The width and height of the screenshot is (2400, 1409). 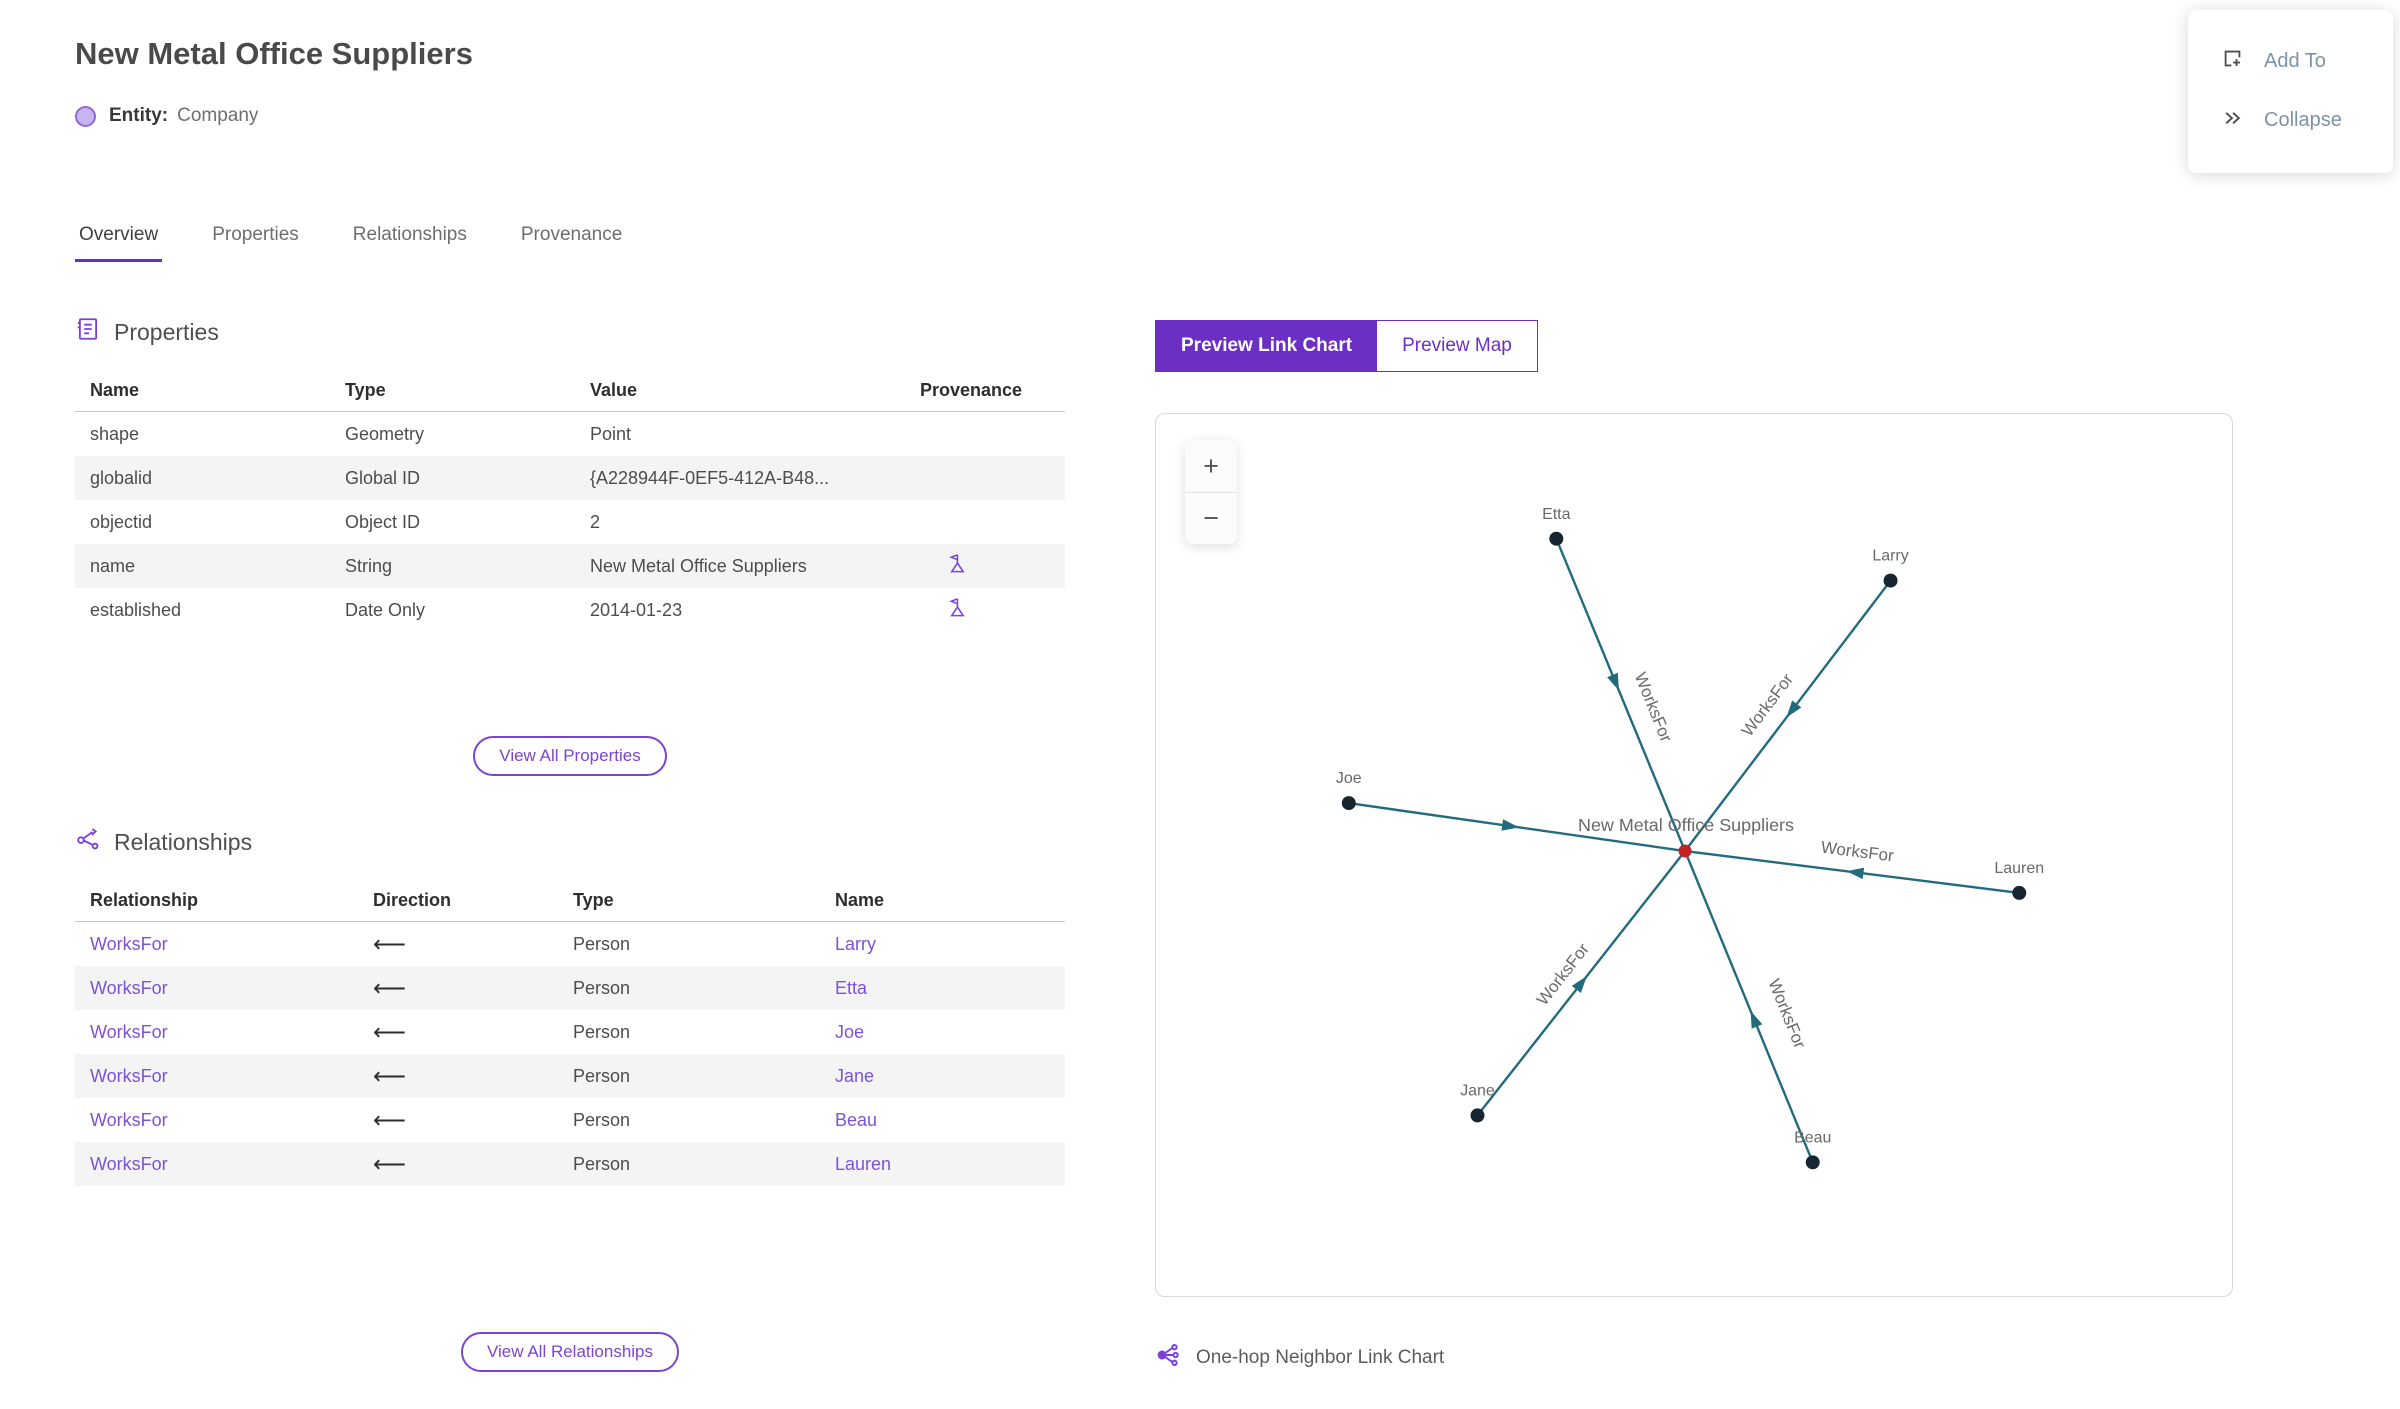 I want to click on property-type-cell: Geometry, so click(x=385, y=433).